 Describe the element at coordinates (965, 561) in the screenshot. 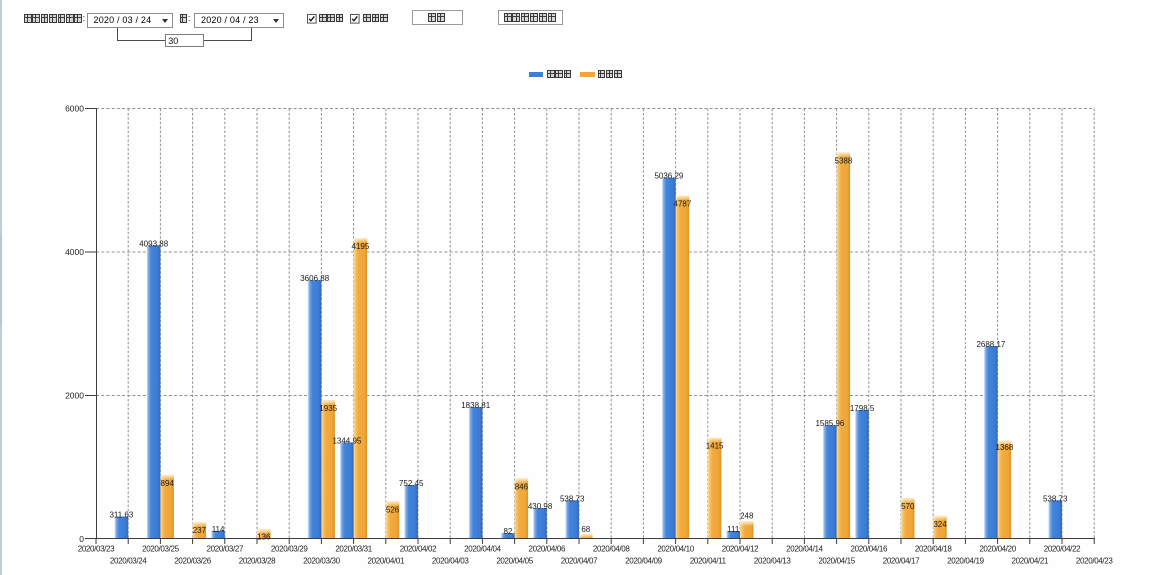

I see `svg-text: 2020/04/19` at that location.